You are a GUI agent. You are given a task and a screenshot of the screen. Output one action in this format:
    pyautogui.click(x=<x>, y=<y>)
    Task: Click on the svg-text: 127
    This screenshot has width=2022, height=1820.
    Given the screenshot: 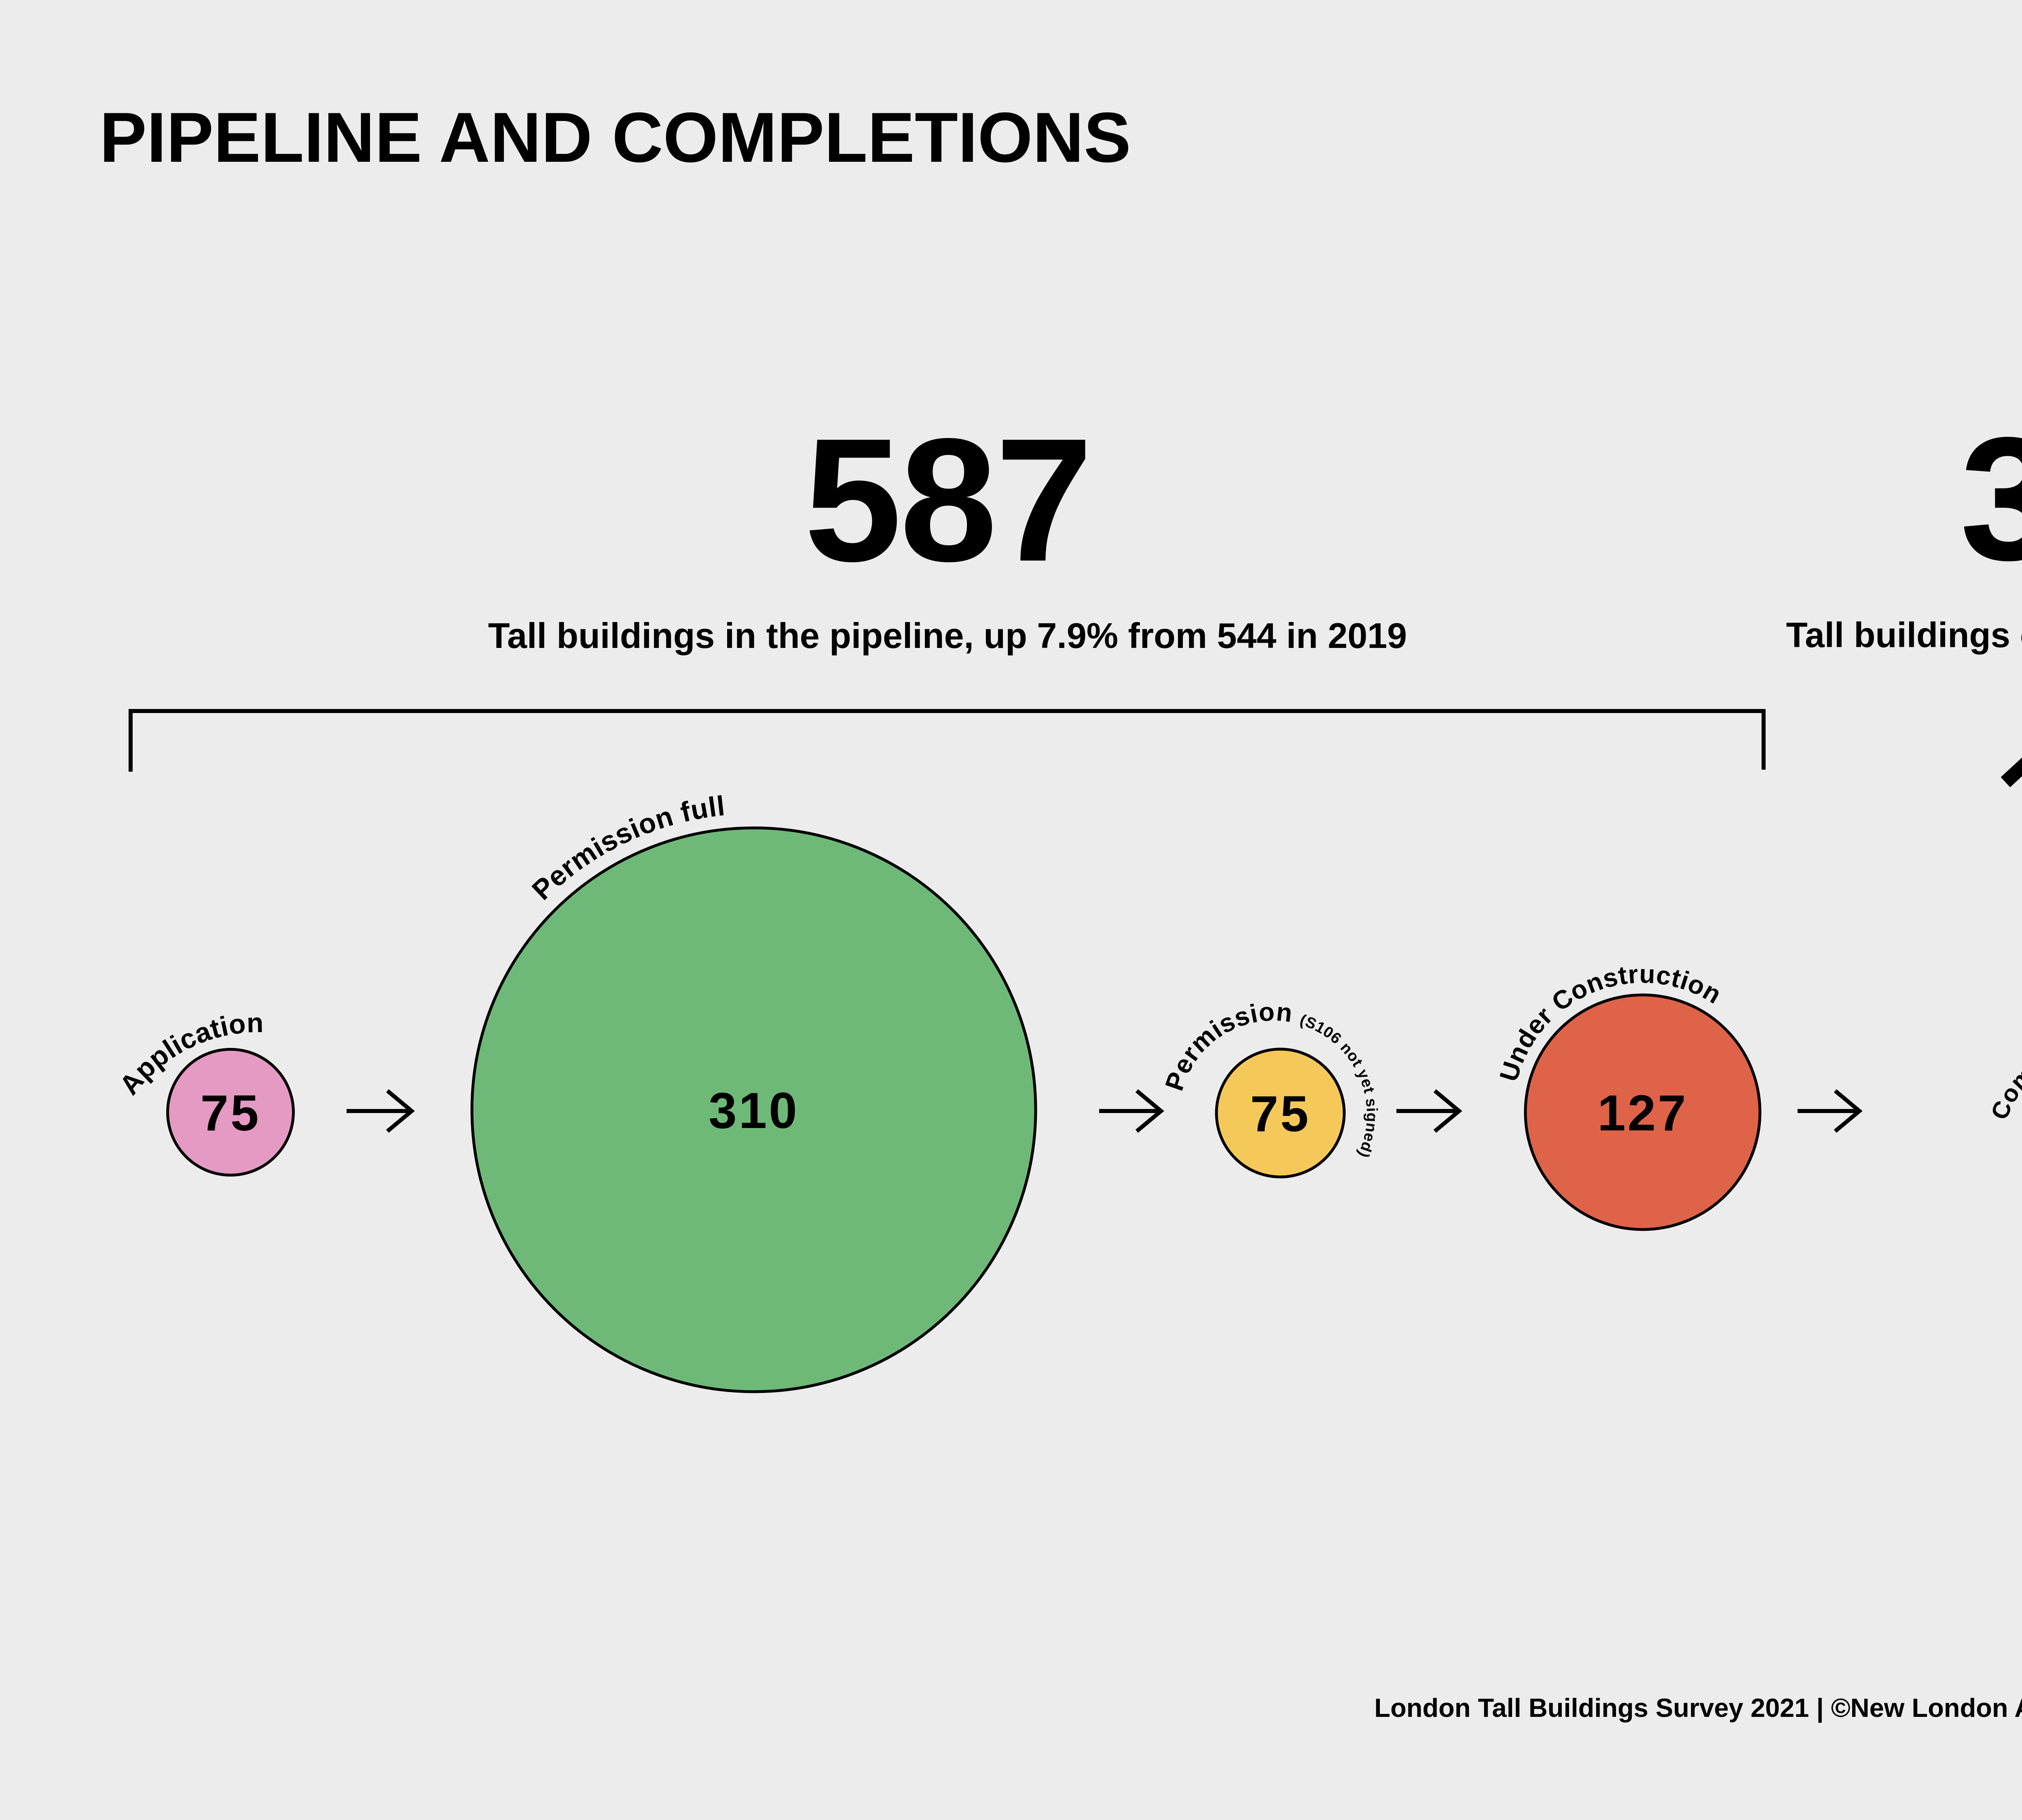 What is the action you would take?
    pyautogui.click(x=1642, y=1113)
    